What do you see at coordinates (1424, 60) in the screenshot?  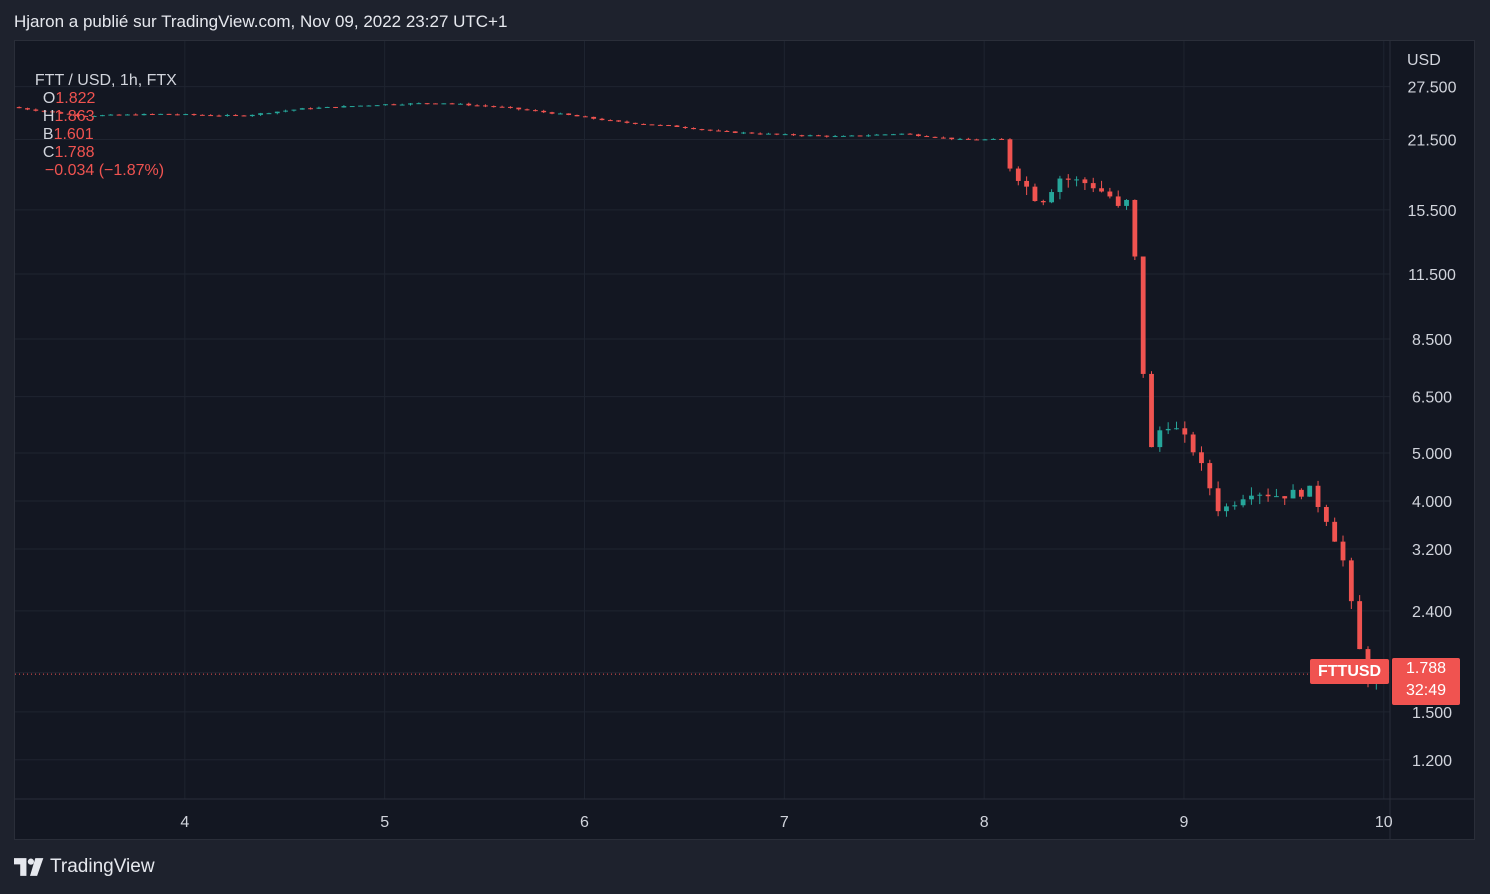 I see `currency-label: USD` at bounding box center [1424, 60].